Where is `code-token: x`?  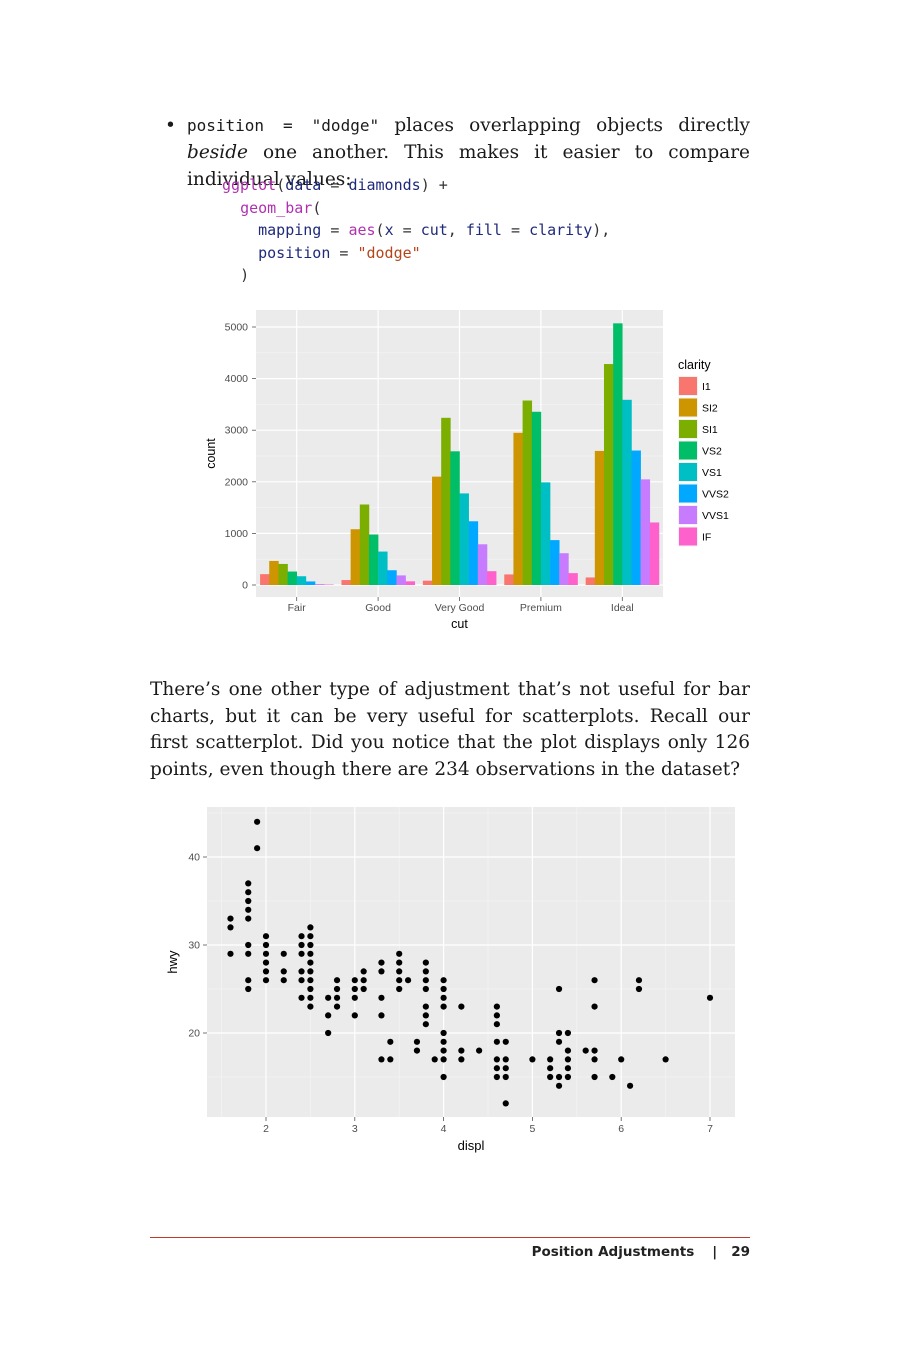 code-token: x is located at coordinates (389, 230).